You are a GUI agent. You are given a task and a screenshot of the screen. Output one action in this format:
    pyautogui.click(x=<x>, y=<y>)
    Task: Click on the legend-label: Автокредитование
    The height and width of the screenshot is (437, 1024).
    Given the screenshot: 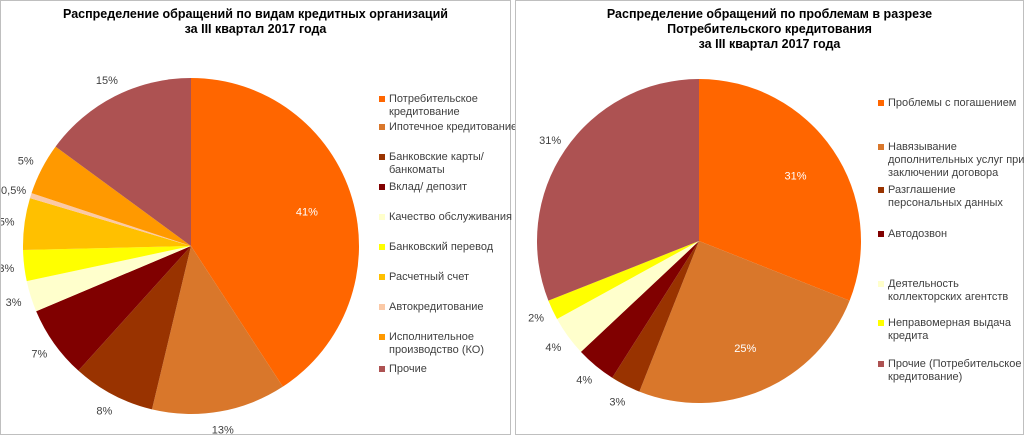 What is the action you would take?
    pyautogui.click(x=436, y=307)
    